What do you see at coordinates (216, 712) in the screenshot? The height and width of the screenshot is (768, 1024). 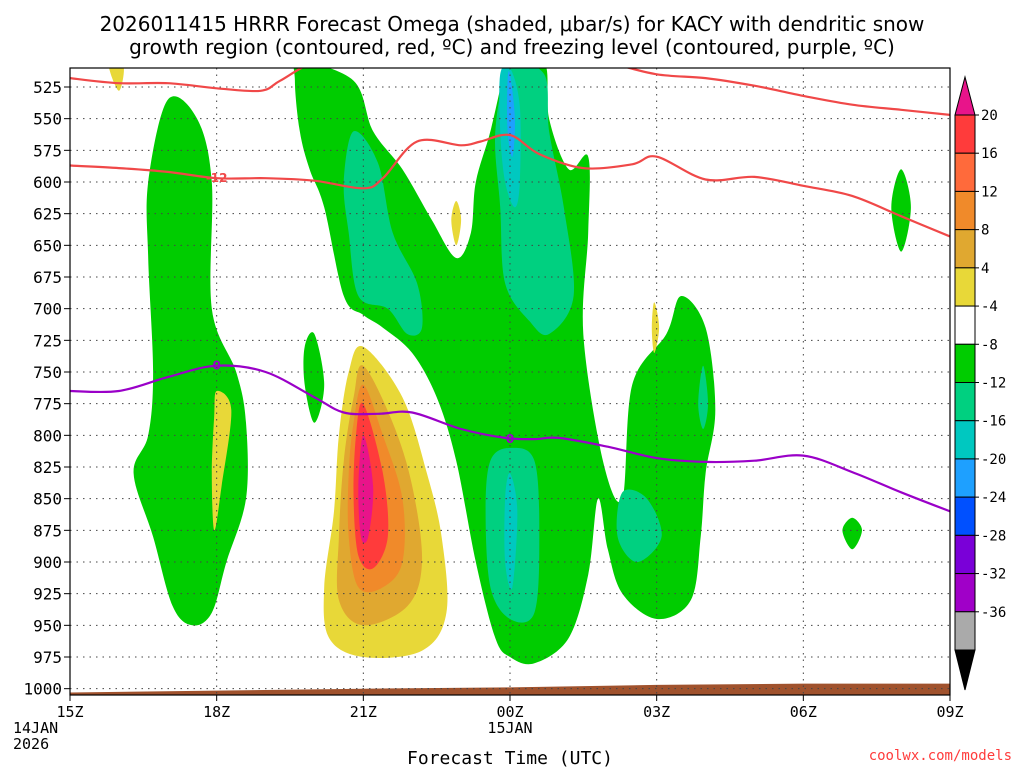 I see `x-tick-label: 18Z` at bounding box center [216, 712].